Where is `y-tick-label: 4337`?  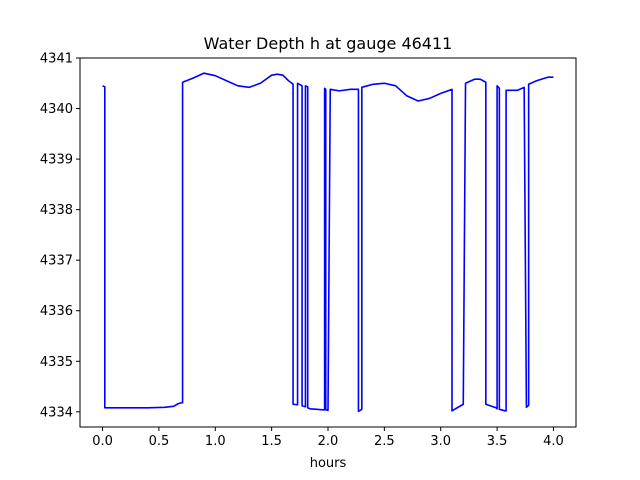
y-tick-label: 4337 is located at coordinates (56, 261).